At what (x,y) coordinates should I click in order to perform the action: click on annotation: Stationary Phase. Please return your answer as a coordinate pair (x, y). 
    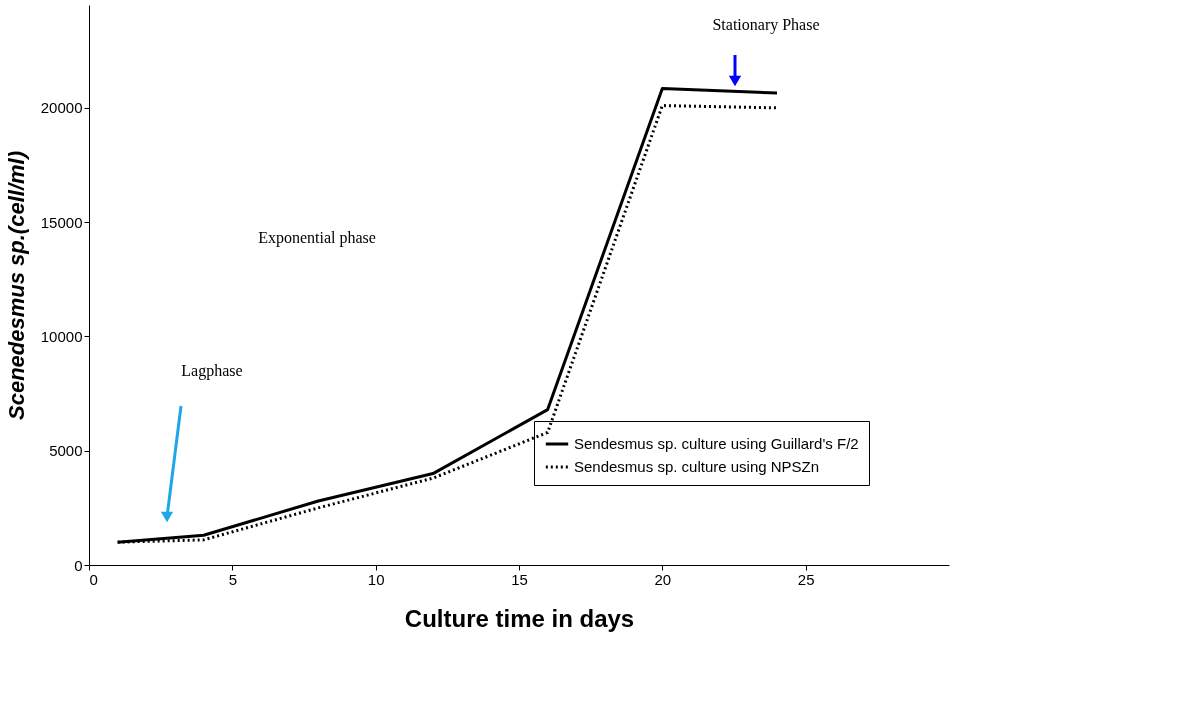
    Looking at the image, I should click on (766, 25).